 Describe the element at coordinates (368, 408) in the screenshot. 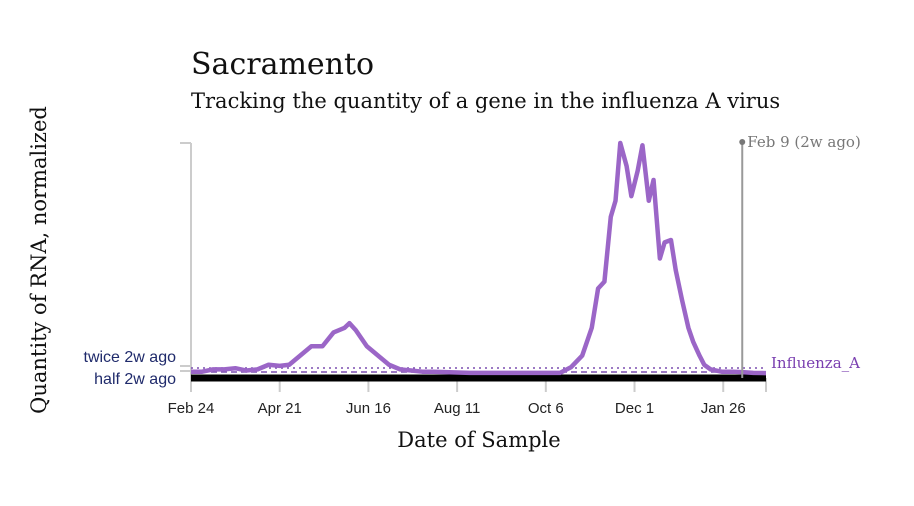

I see `x-tick-label: Jun 16` at that location.